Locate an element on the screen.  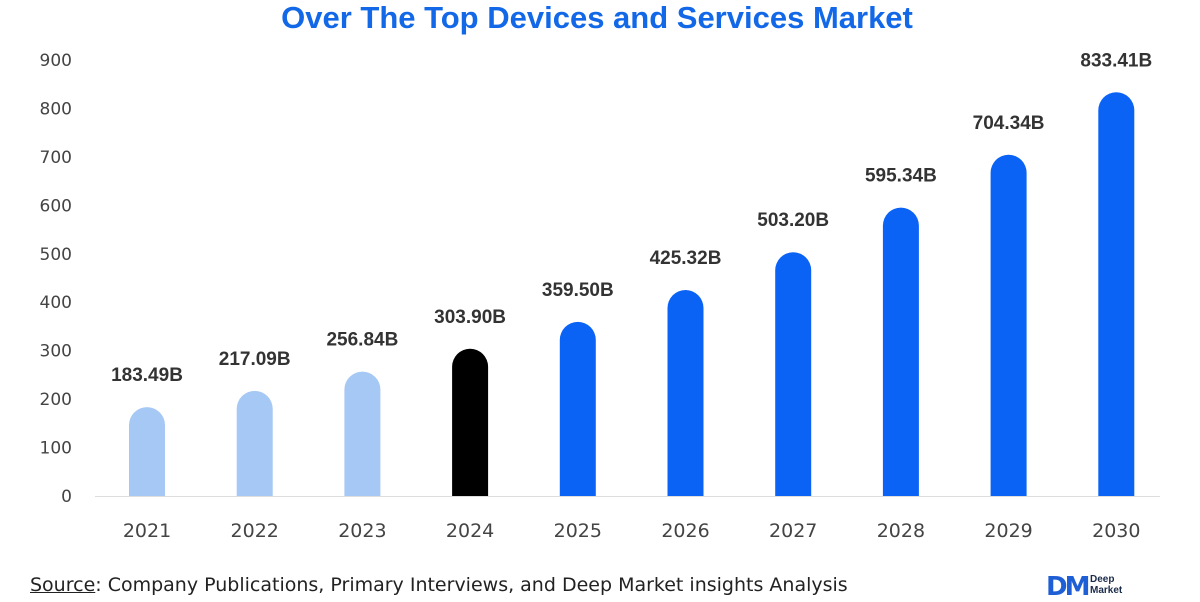
data-label-2028: 595.34B is located at coordinates (901, 176).